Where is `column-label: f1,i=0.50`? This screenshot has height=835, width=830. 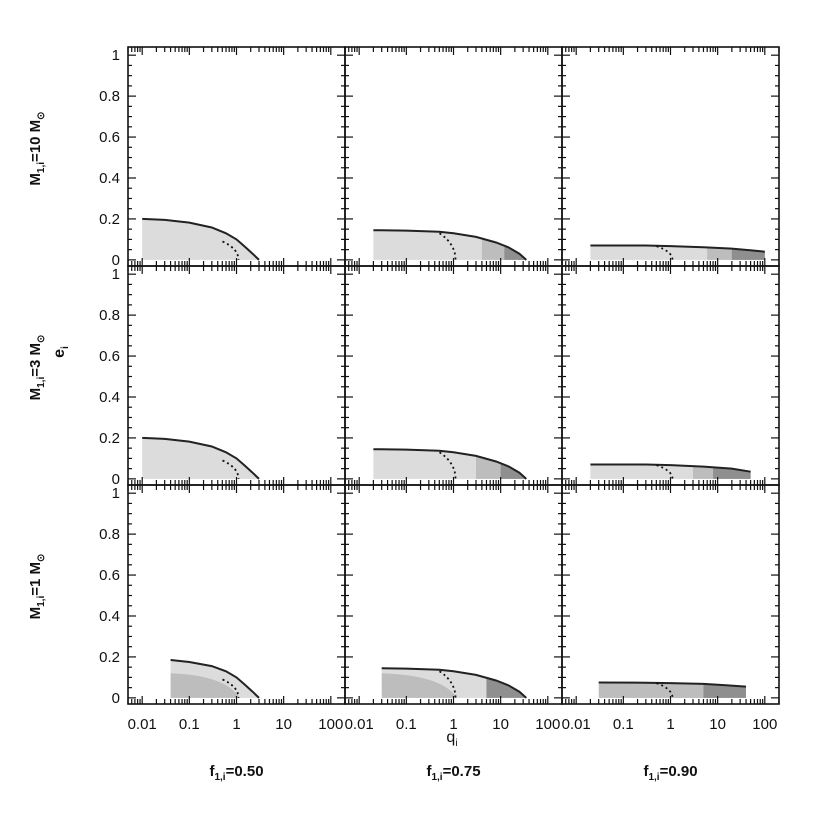
column-label: f1,i=0.50 is located at coordinates (236, 773).